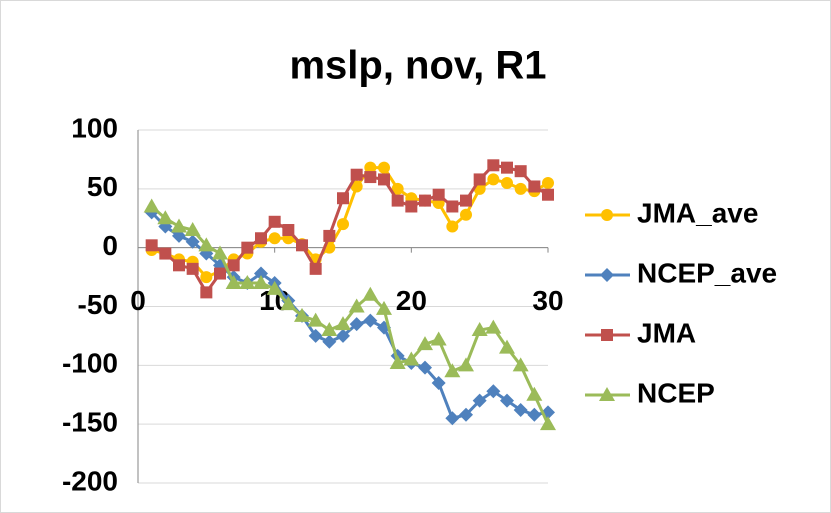 The height and width of the screenshot is (513, 831). What do you see at coordinates (110, 245) in the screenshot?
I see `y-tick-label: 0` at bounding box center [110, 245].